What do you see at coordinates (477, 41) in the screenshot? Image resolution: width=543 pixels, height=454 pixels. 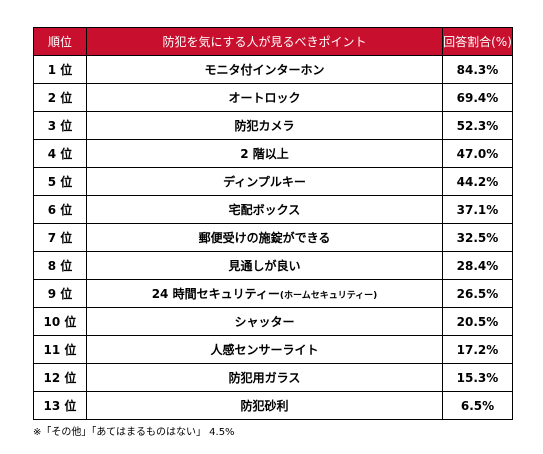 I see `header-percent: 回答割合(%)` at bounding box center [477, 41].